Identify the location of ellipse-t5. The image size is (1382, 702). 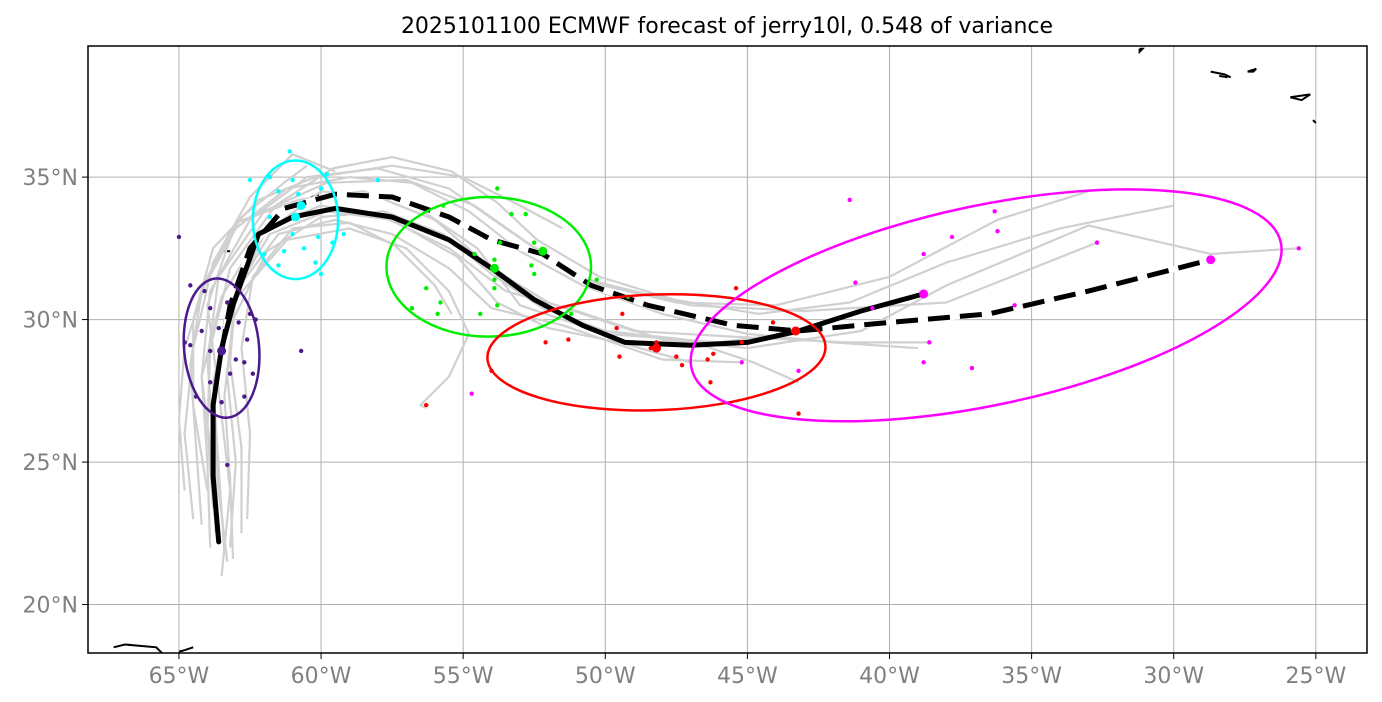
(986, 305).